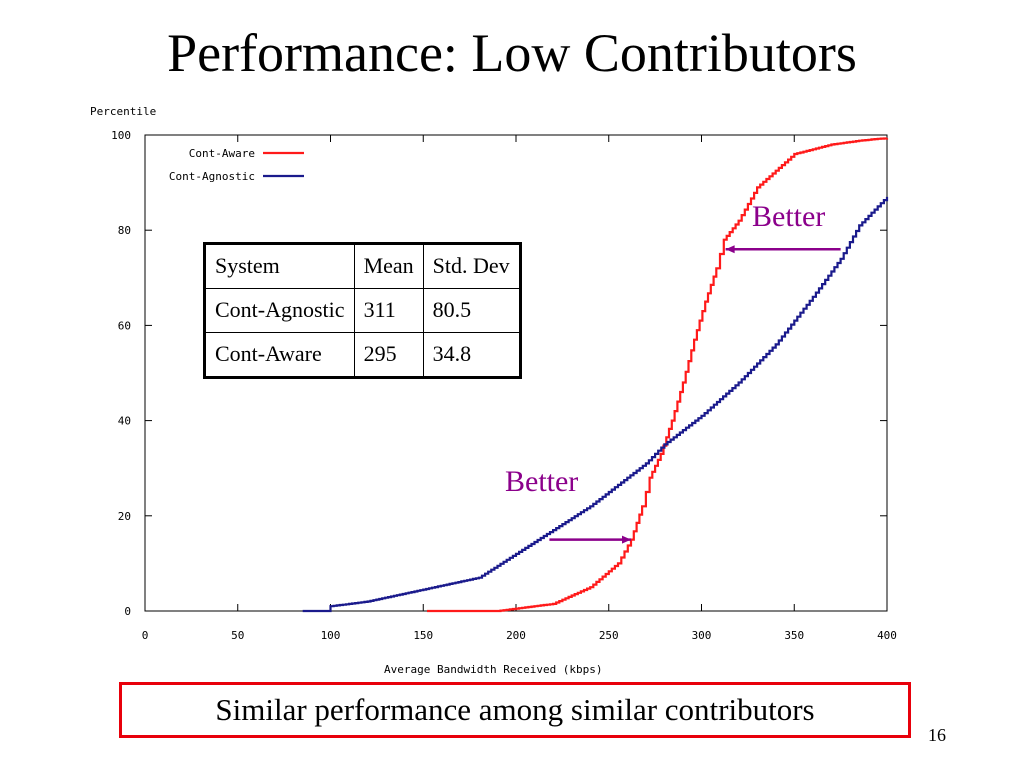  I want to click on cell-std-dev: 34.8, so click(471, 355).